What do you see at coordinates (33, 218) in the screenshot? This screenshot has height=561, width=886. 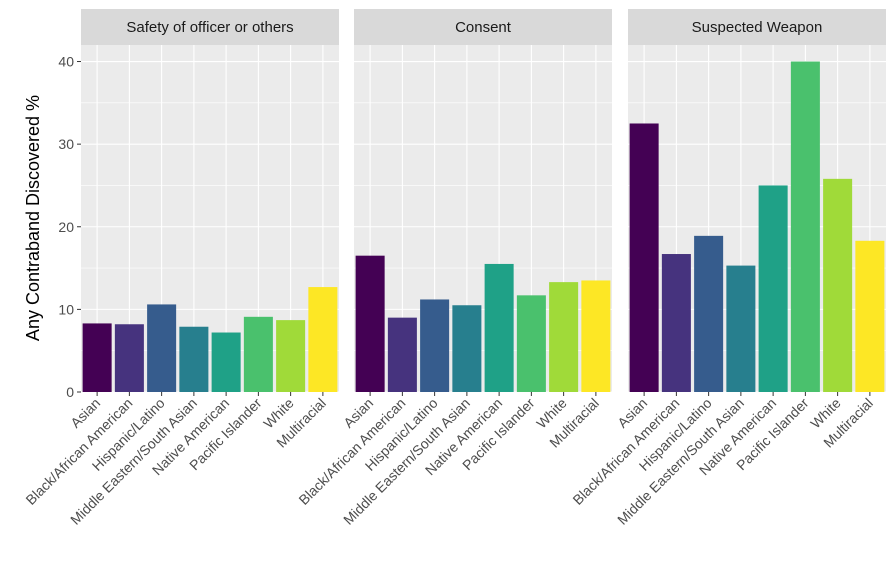 I see `y-axis-title: Any Contraband Discovered %` at bounding box center [33, 218].